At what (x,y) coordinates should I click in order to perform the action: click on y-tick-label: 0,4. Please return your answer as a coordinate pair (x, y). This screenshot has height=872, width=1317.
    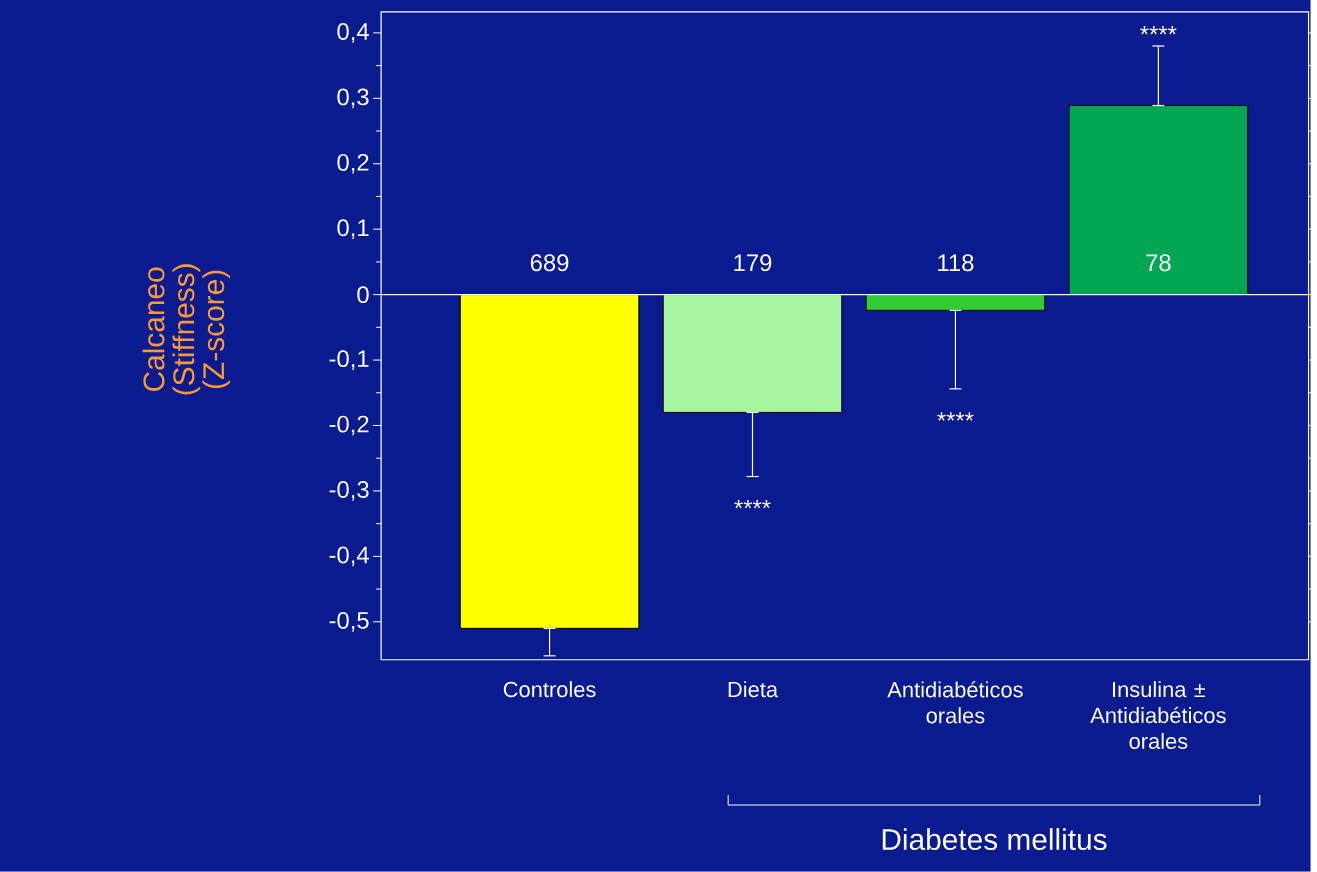
    Looking at the image, I should click on (353, 33).